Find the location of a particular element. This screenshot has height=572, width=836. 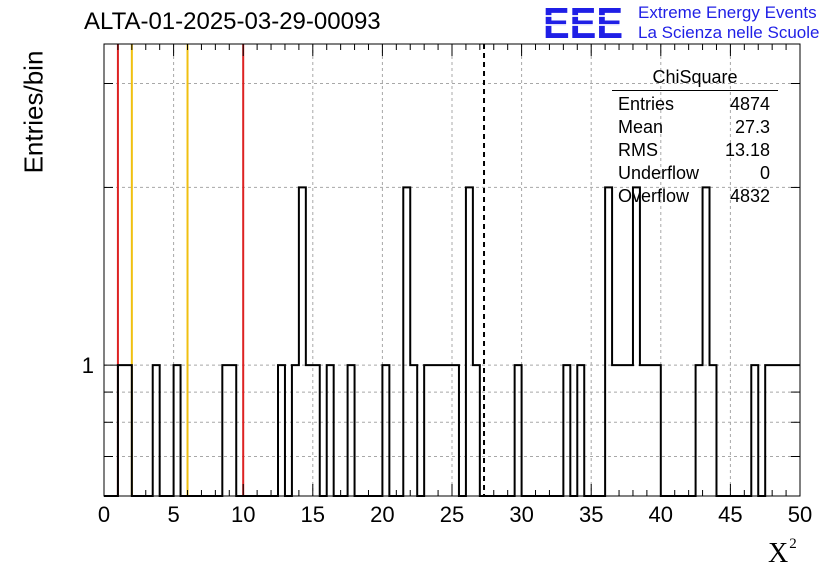

stats-row-overflow: Overflow 4832 is located at coordinates (695, 196).